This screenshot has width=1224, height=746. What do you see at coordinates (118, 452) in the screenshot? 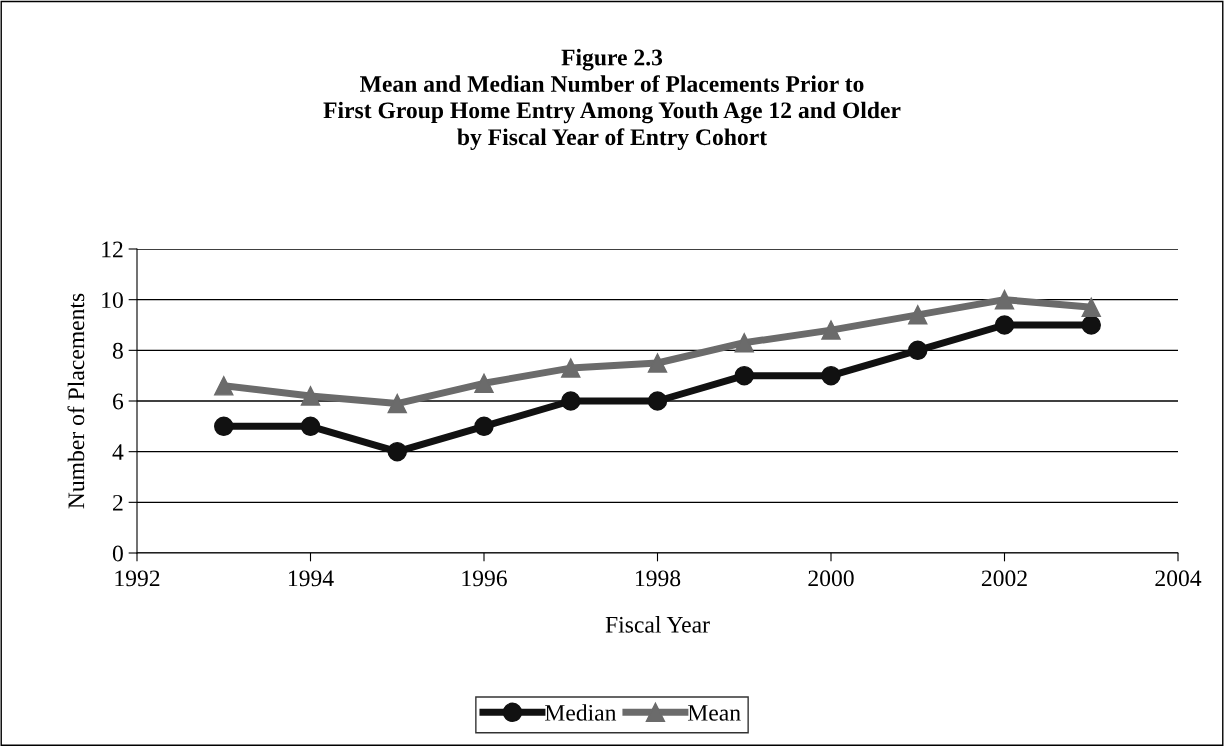
I see `y-tick-label: 4` at bounding box center [118, 452].